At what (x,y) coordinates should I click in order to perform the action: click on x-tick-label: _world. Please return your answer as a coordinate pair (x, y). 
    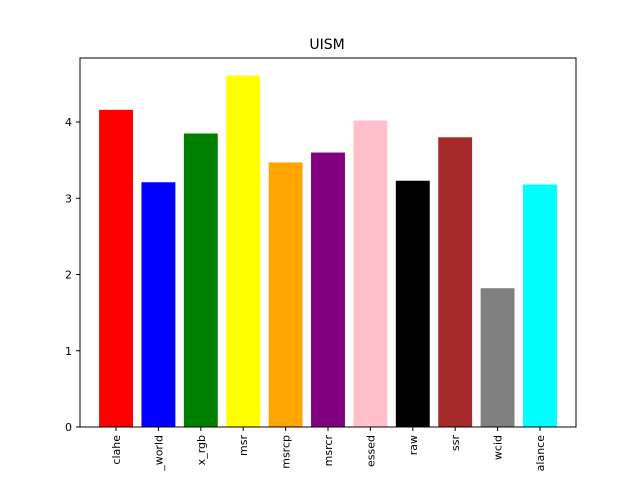
    Looking at the image, I should click on (158, 453).